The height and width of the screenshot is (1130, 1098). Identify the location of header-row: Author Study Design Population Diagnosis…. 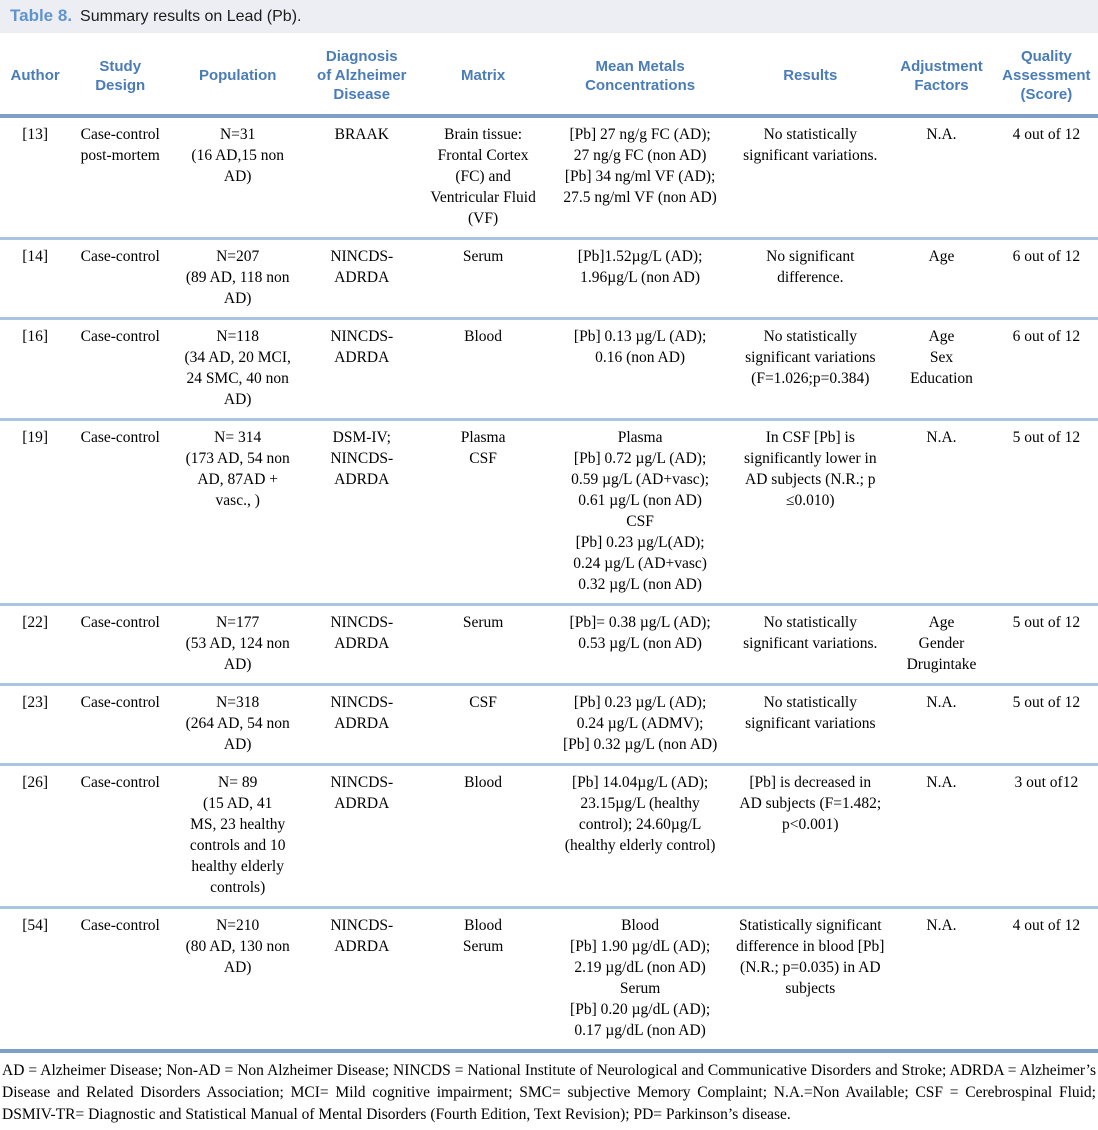
(549, 76).